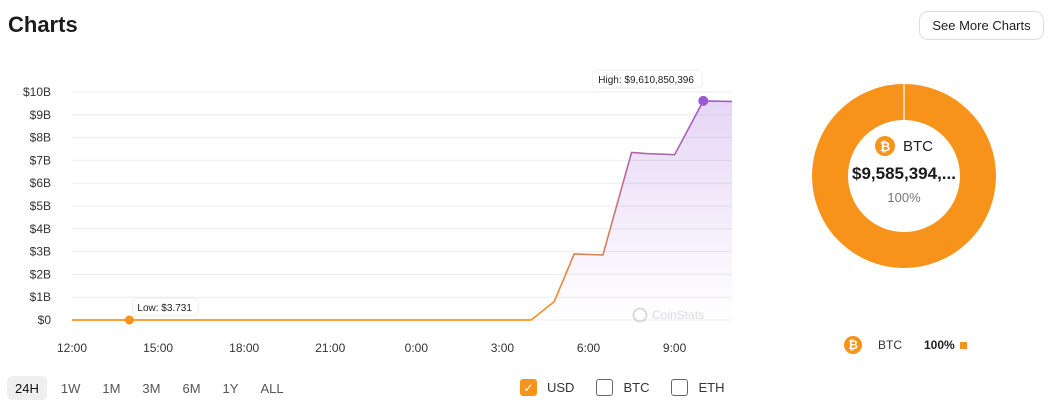  I want to click on y-tick-label: $0, so click(45, 320).